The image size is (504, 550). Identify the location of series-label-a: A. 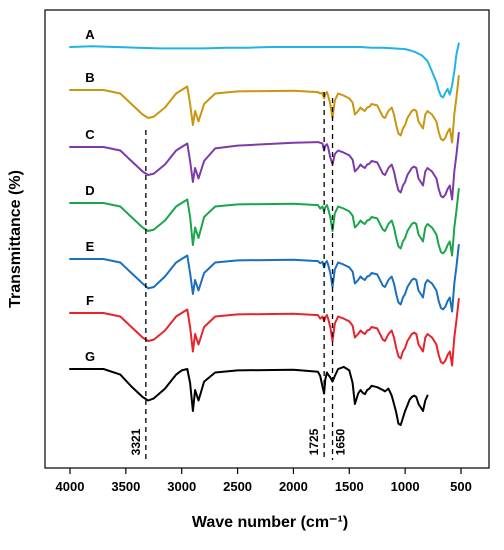
(90, 34).